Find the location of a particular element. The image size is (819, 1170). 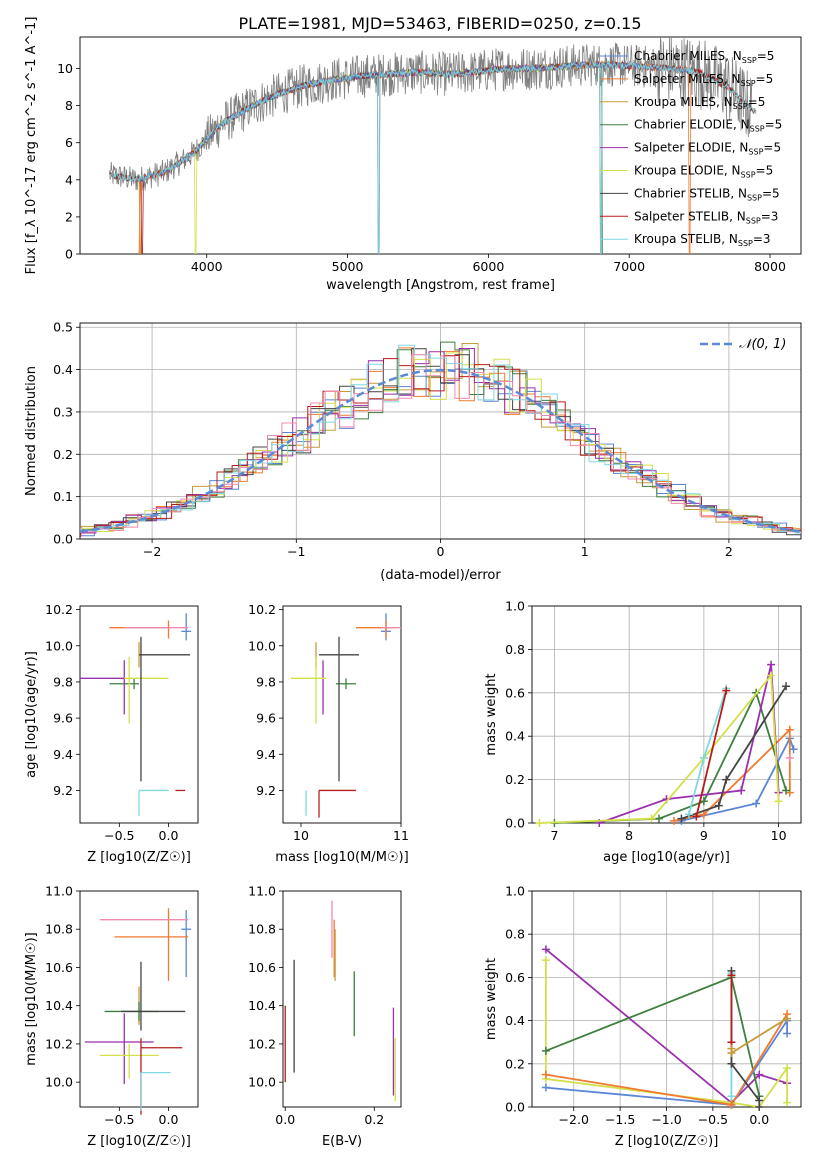

y-tick-label: 11.0 is located at coordinates (59, 891).